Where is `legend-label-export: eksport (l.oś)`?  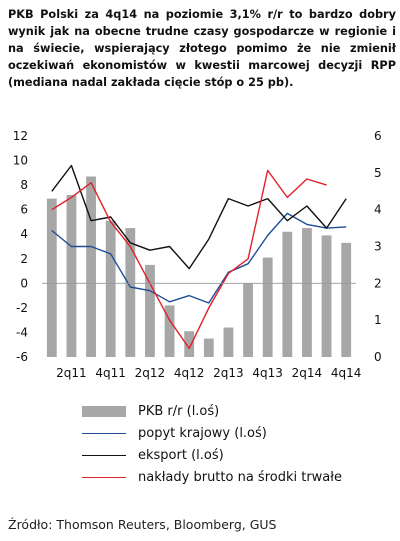 legend-label-export: eksport (l.oś) is located at coordinates (181, 455).